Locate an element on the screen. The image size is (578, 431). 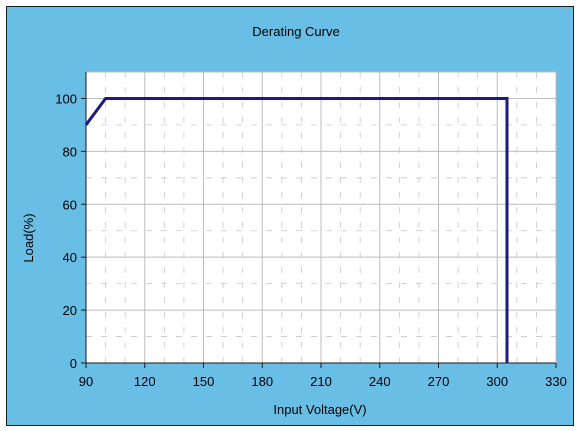
y-tick-labels: 0 20 40 60 80 100 is located at coordinates (66, 231).